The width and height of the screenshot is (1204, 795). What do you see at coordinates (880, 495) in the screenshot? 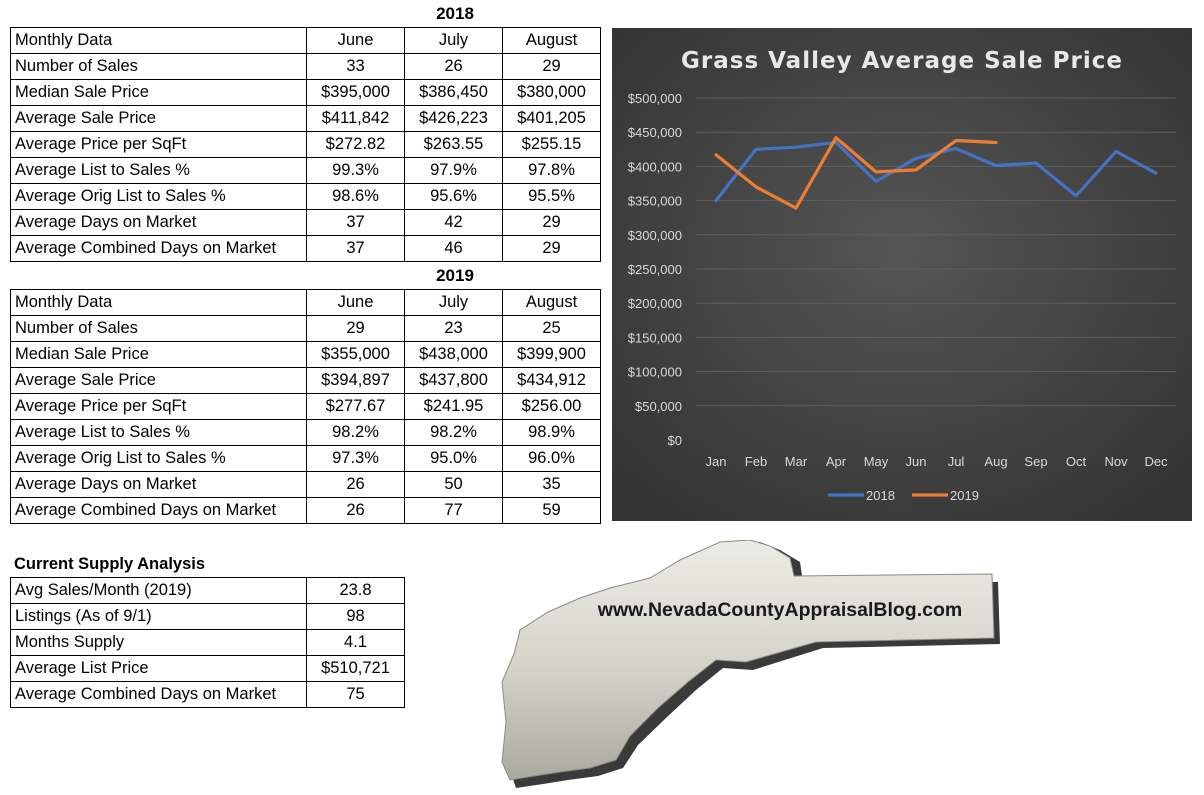
I see `legend-label: 2018` at bounding box center [880, 495].